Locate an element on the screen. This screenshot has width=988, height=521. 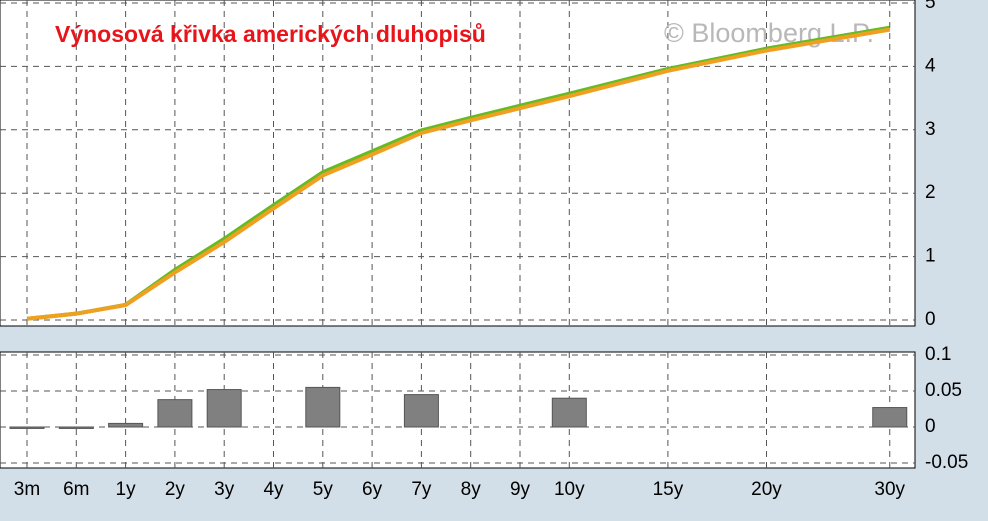
y-tick-label: 4 is located at coordinates (930, 65).